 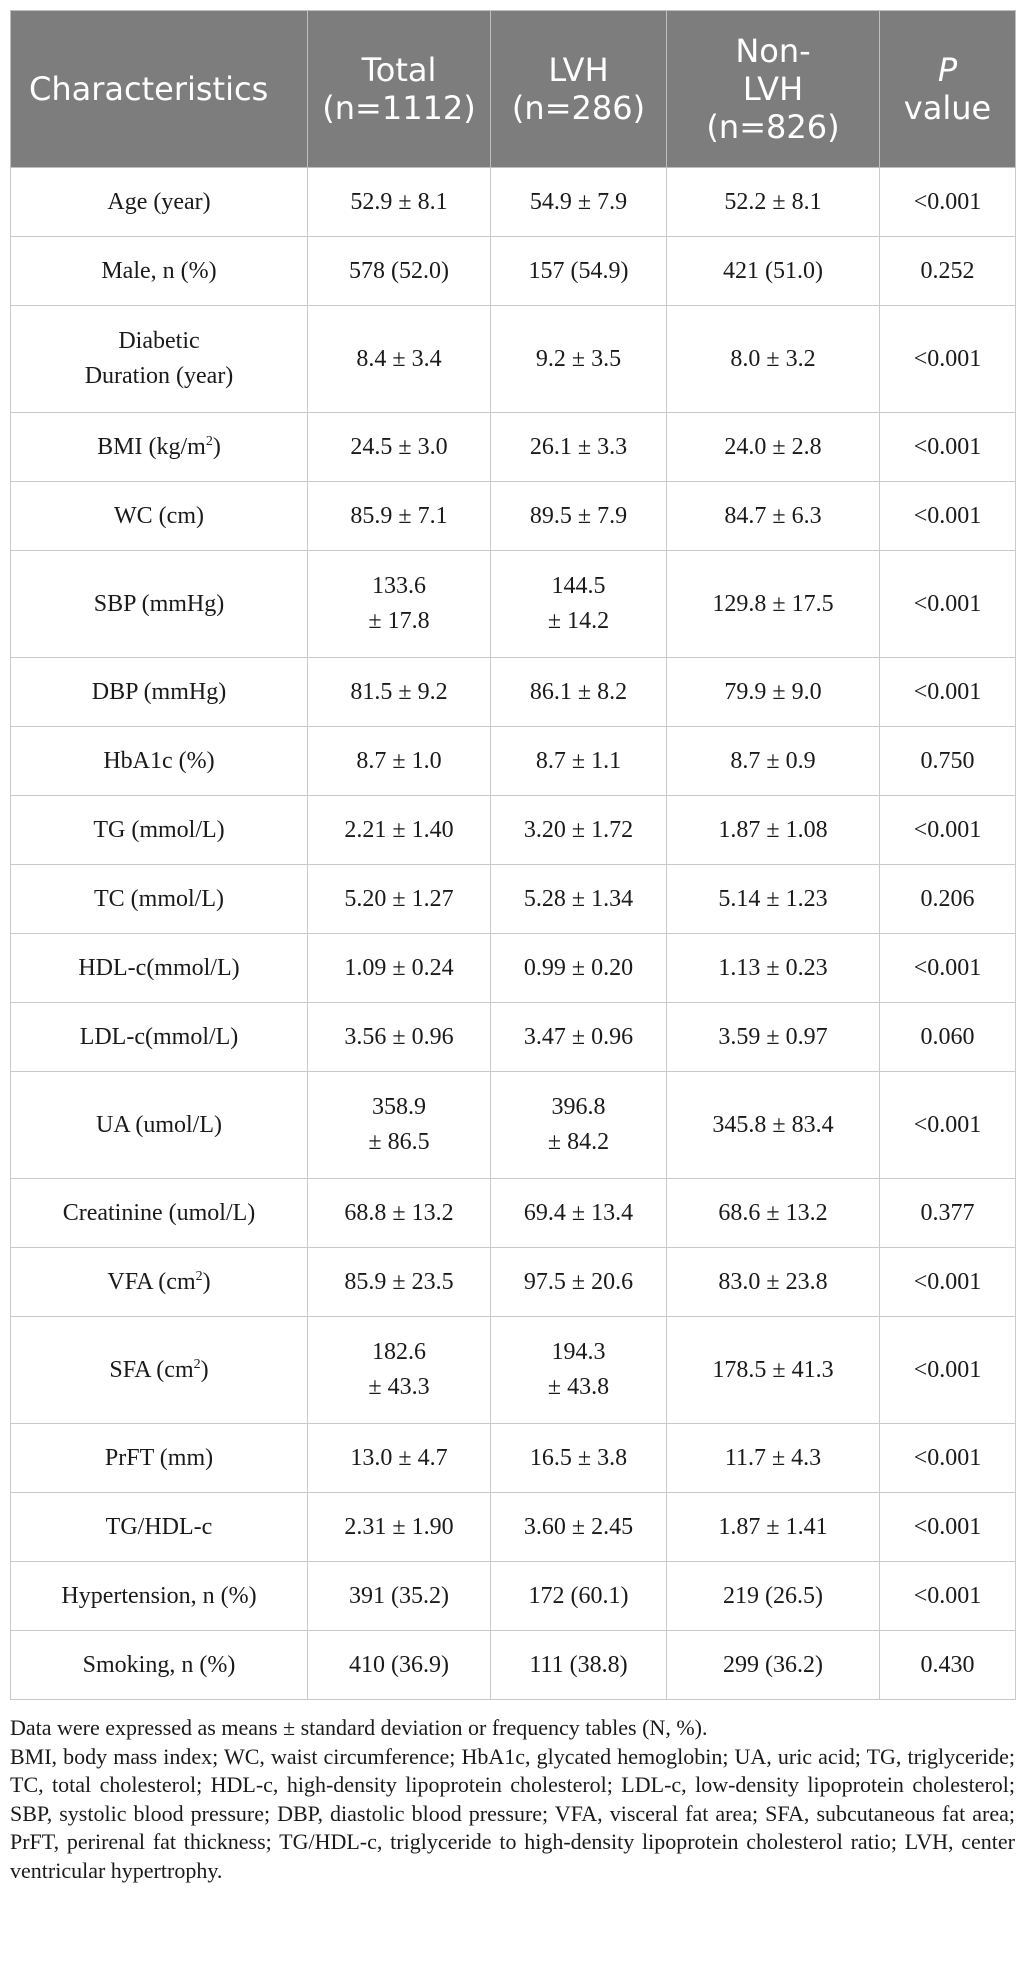 What do you see at coordinates (399, 968) in the screenshot?
I see `total-cell: 1.09 ± 0.24` at bounding box center [399, 968].